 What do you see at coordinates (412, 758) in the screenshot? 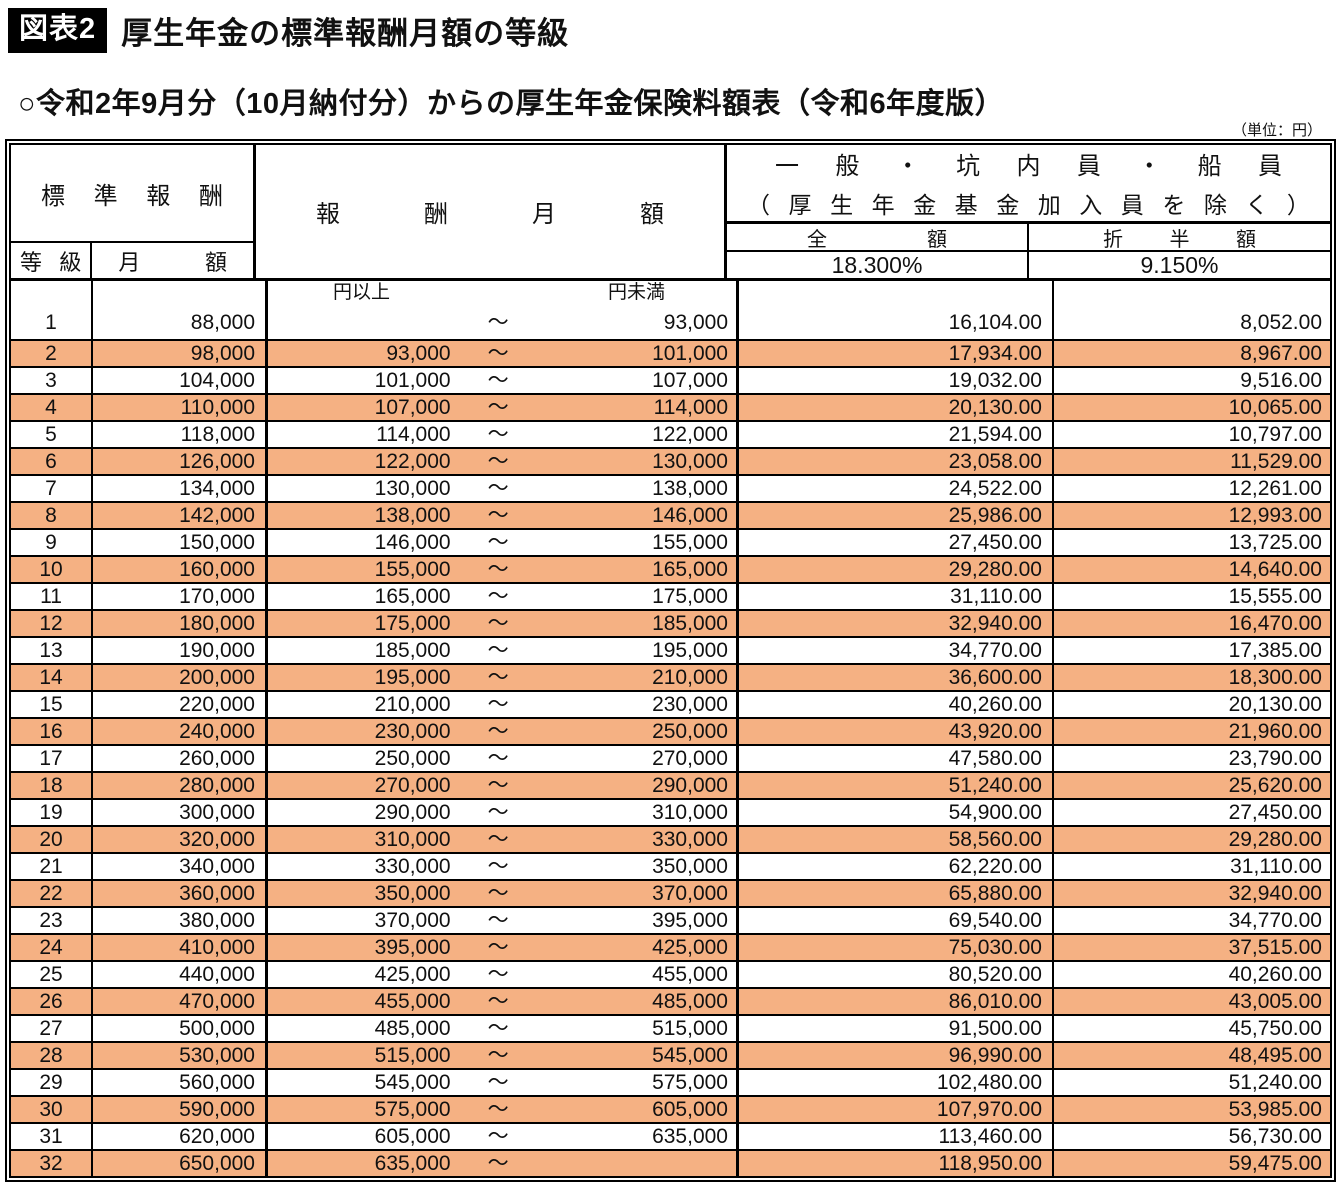
I see `range-min-cell: 250,000` at bounding box center [412, 758].